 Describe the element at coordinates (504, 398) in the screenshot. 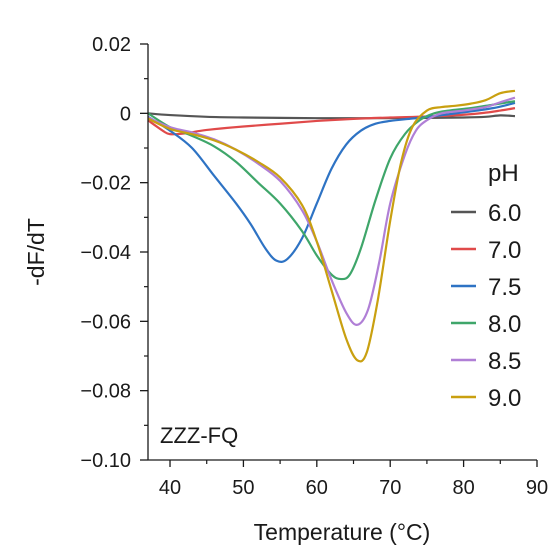

I see `legend-entry-label: 9.0` at that location.